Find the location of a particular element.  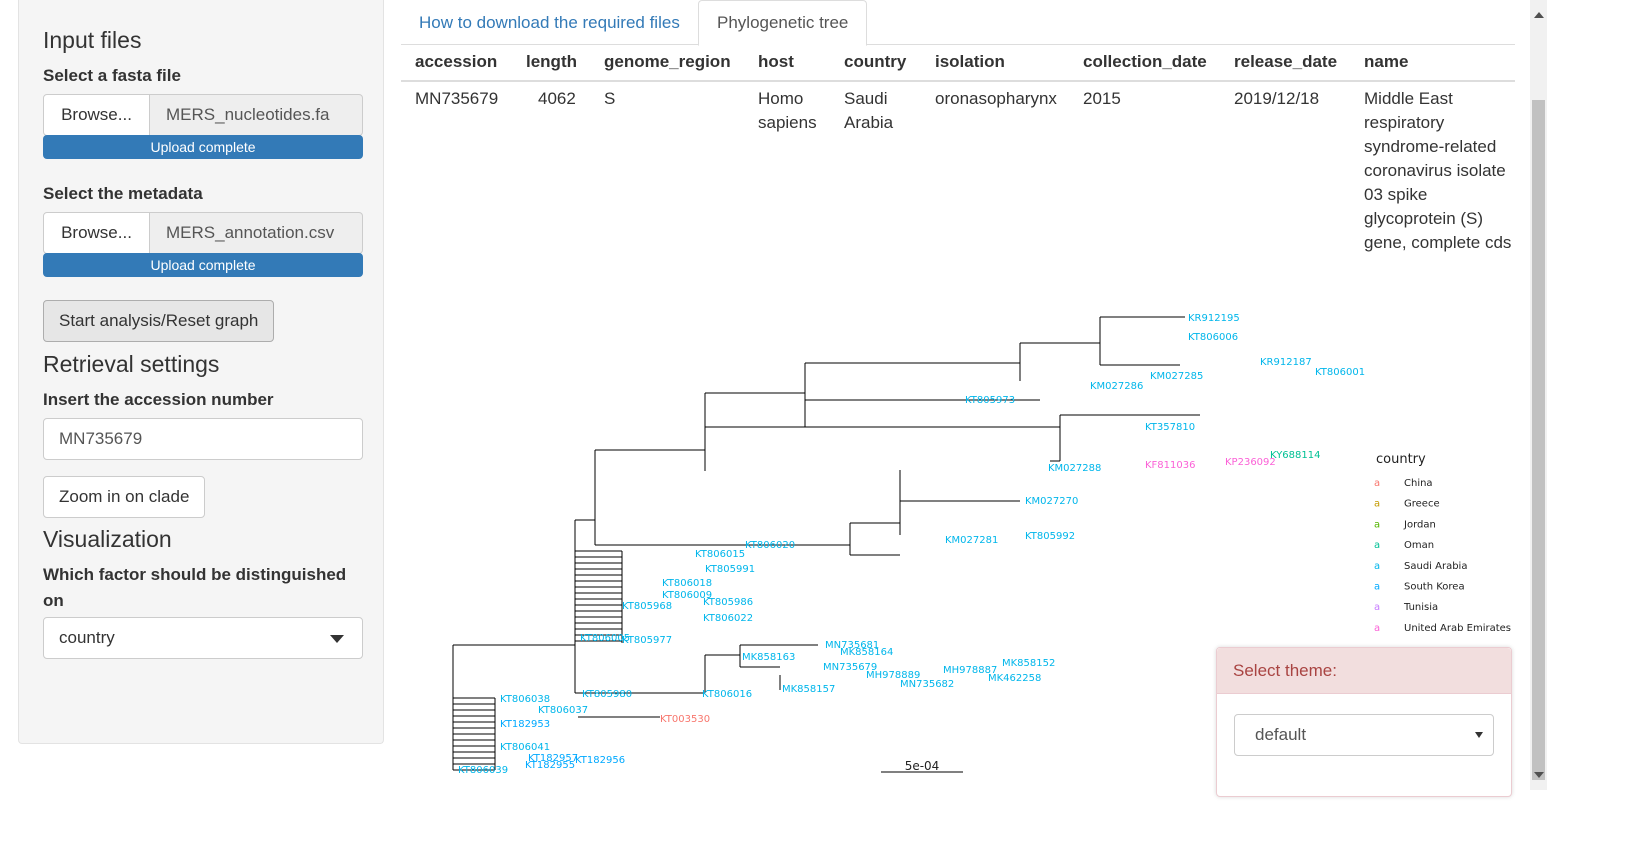

tip-label: KT806041 is located at coordinates (525, 747).